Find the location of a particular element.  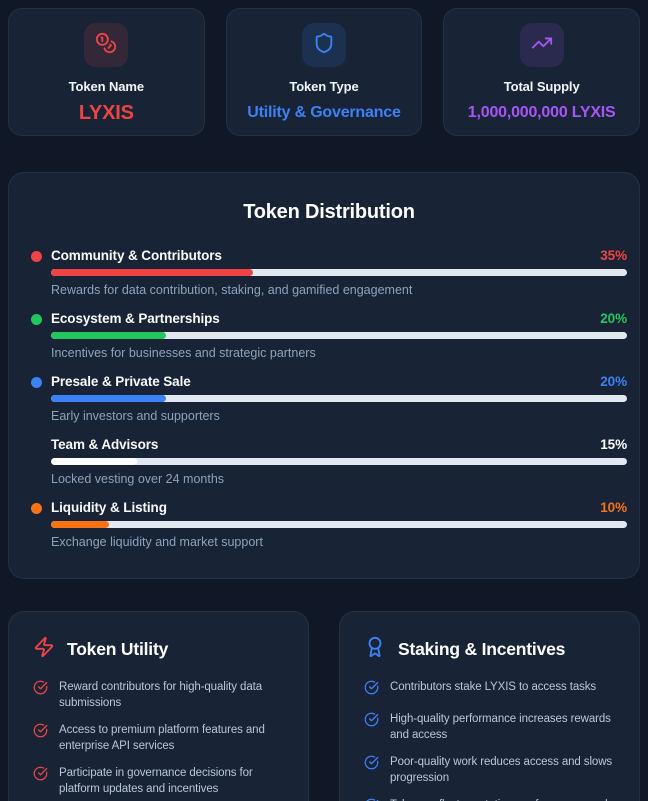

staking-incentives-header: Staking & Incentives is located at coordinates (494, 649).